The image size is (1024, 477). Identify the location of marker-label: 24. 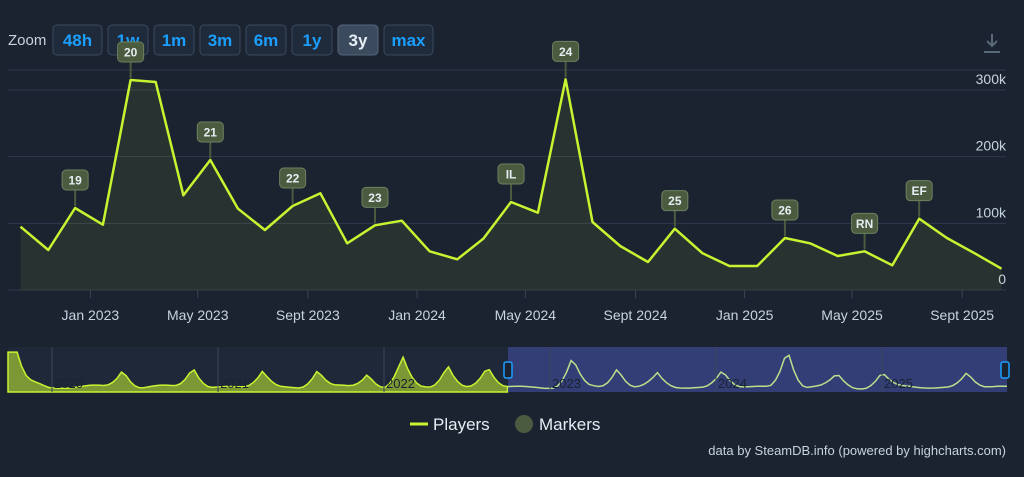
(566, 52).